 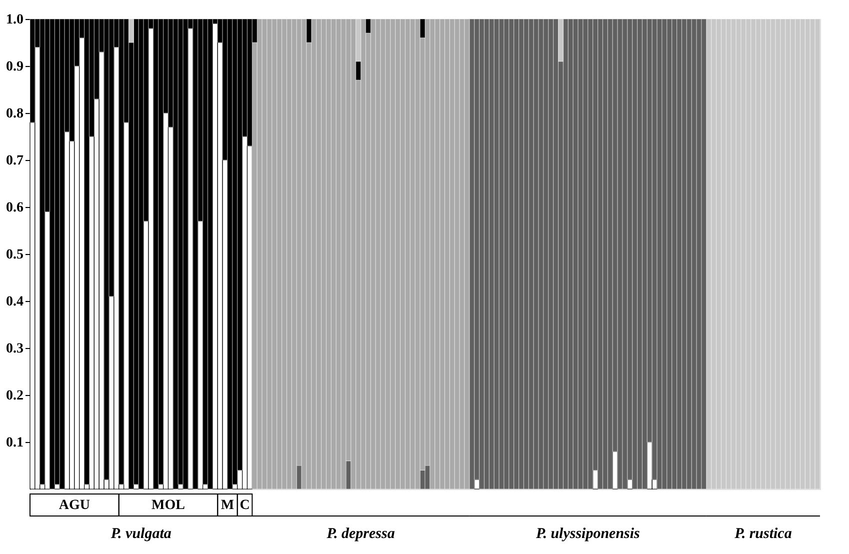 I want to click on y-tick-label: 1.0, so click(x=15, y=20).